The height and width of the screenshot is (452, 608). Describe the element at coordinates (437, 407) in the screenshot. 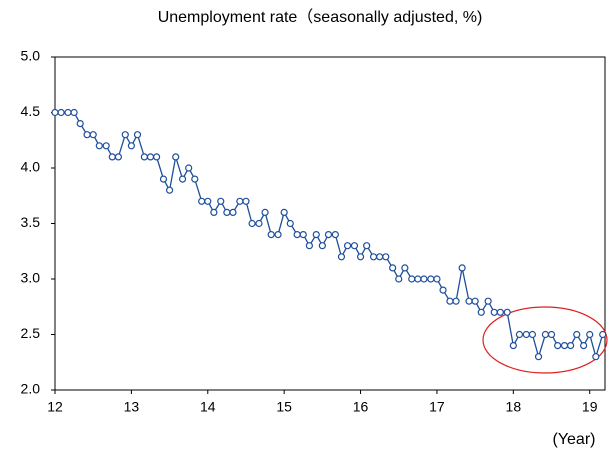

I see `x-tick-label: 17` at that location.